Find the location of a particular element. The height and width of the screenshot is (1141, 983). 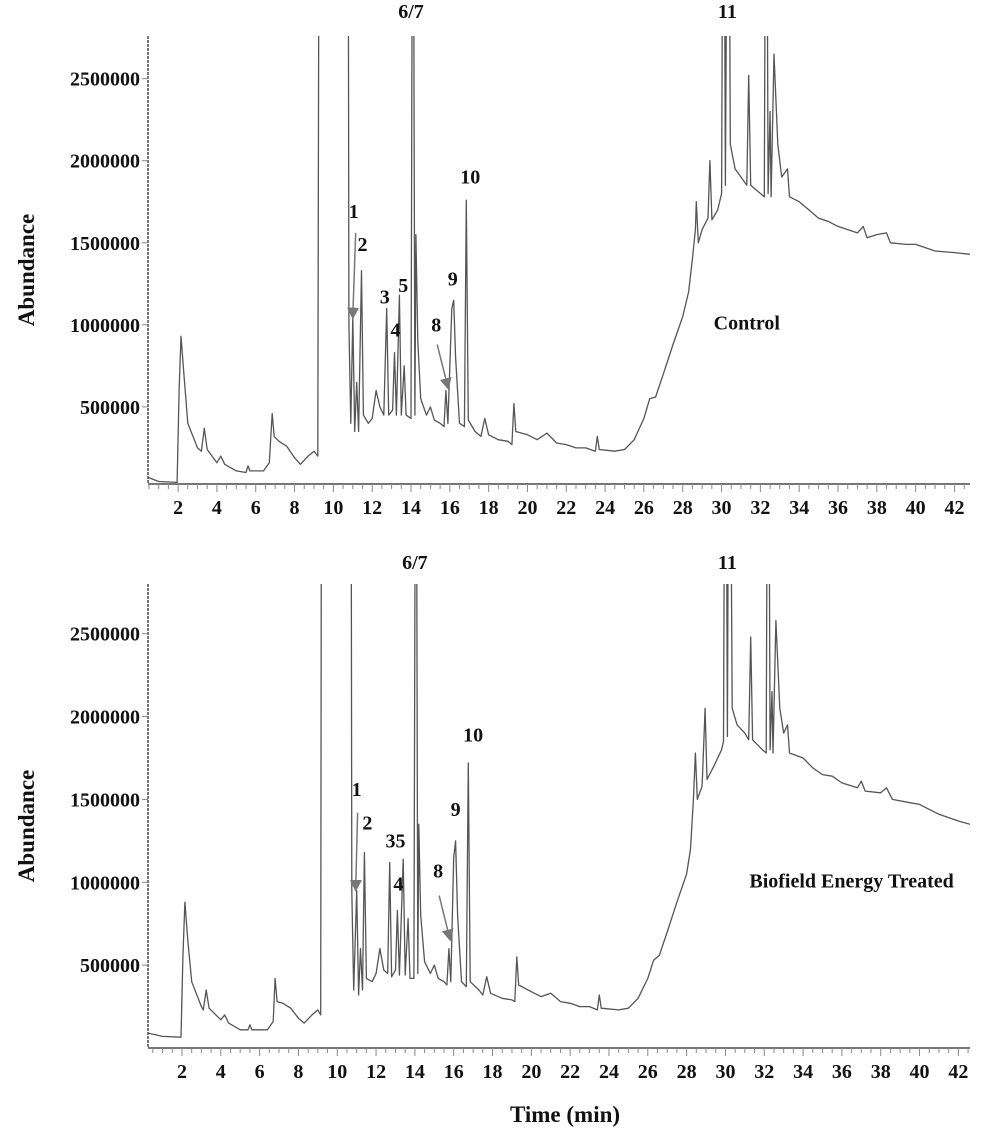

sample-label: Biofield Energy Treated is located at coordinates (851, 881).